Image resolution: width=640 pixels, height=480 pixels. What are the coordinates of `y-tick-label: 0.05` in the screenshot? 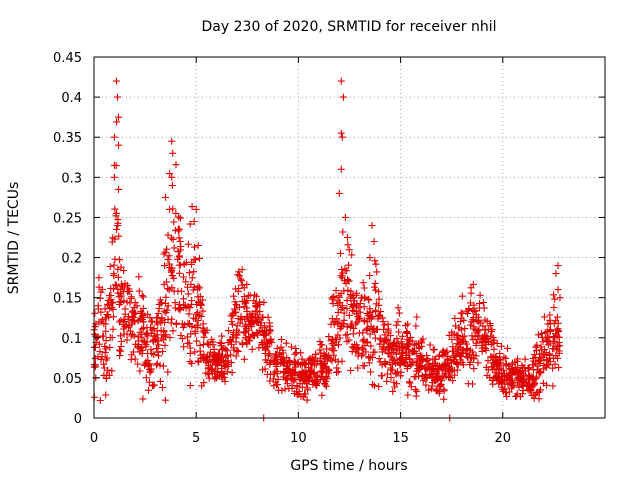 It's located at (67, 379).